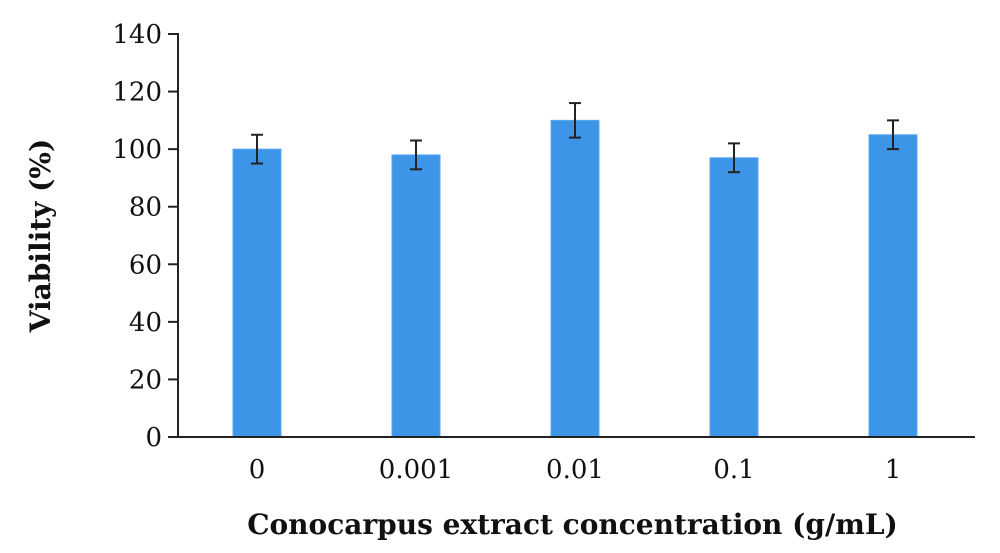 The height and width of the screenshot is (553, 1000). Describe the element at coordinates (145, 323) in the screenshot. I see `y-tick-label: 40` at that location.